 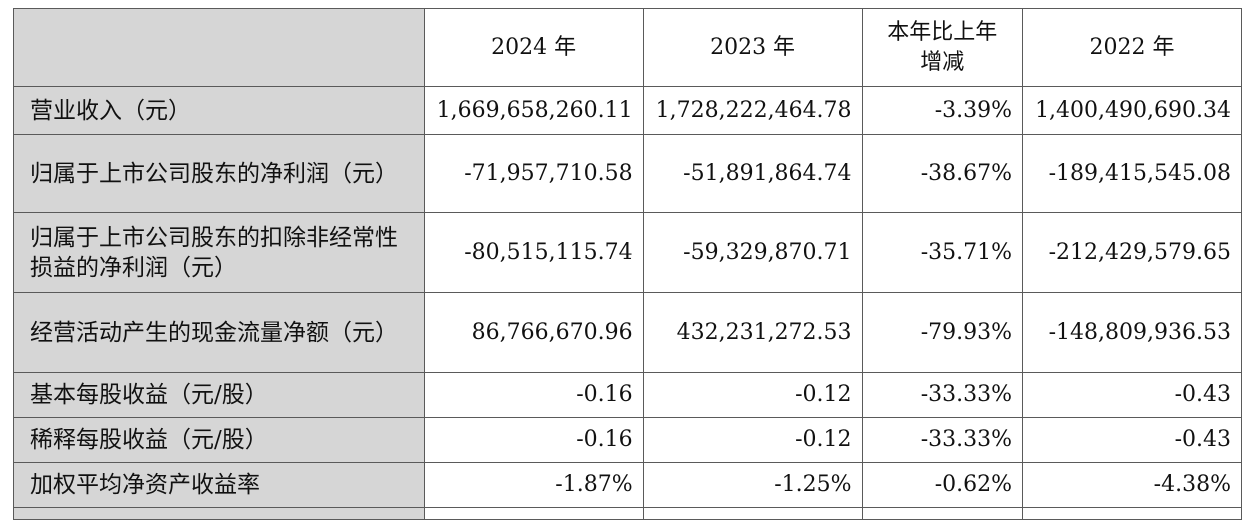 I want to click on cell-2024: -71,957,710.58, so click(x=533, y=173).